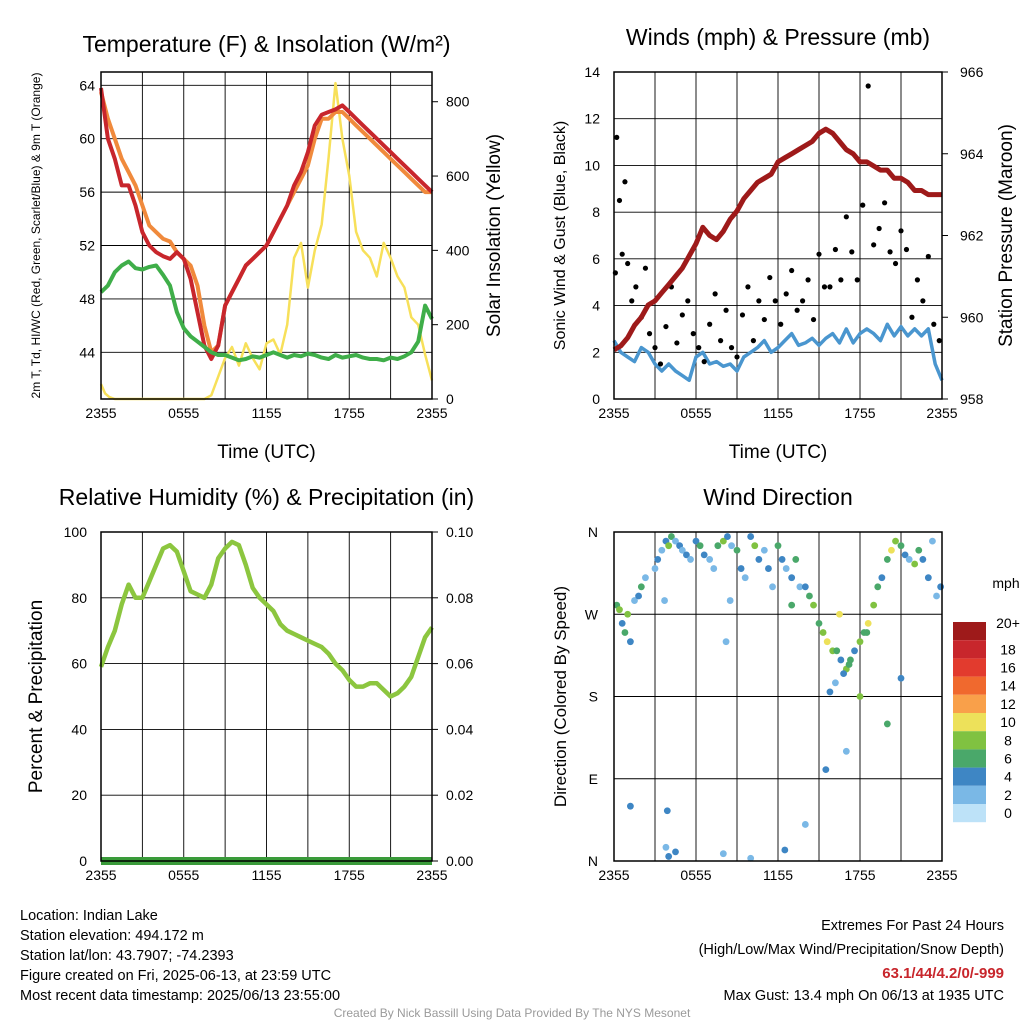  What do you see at coordinates (83, 861) in the screenshot?
I see `y-tick-label: 0` at bounding box center [83, 861].